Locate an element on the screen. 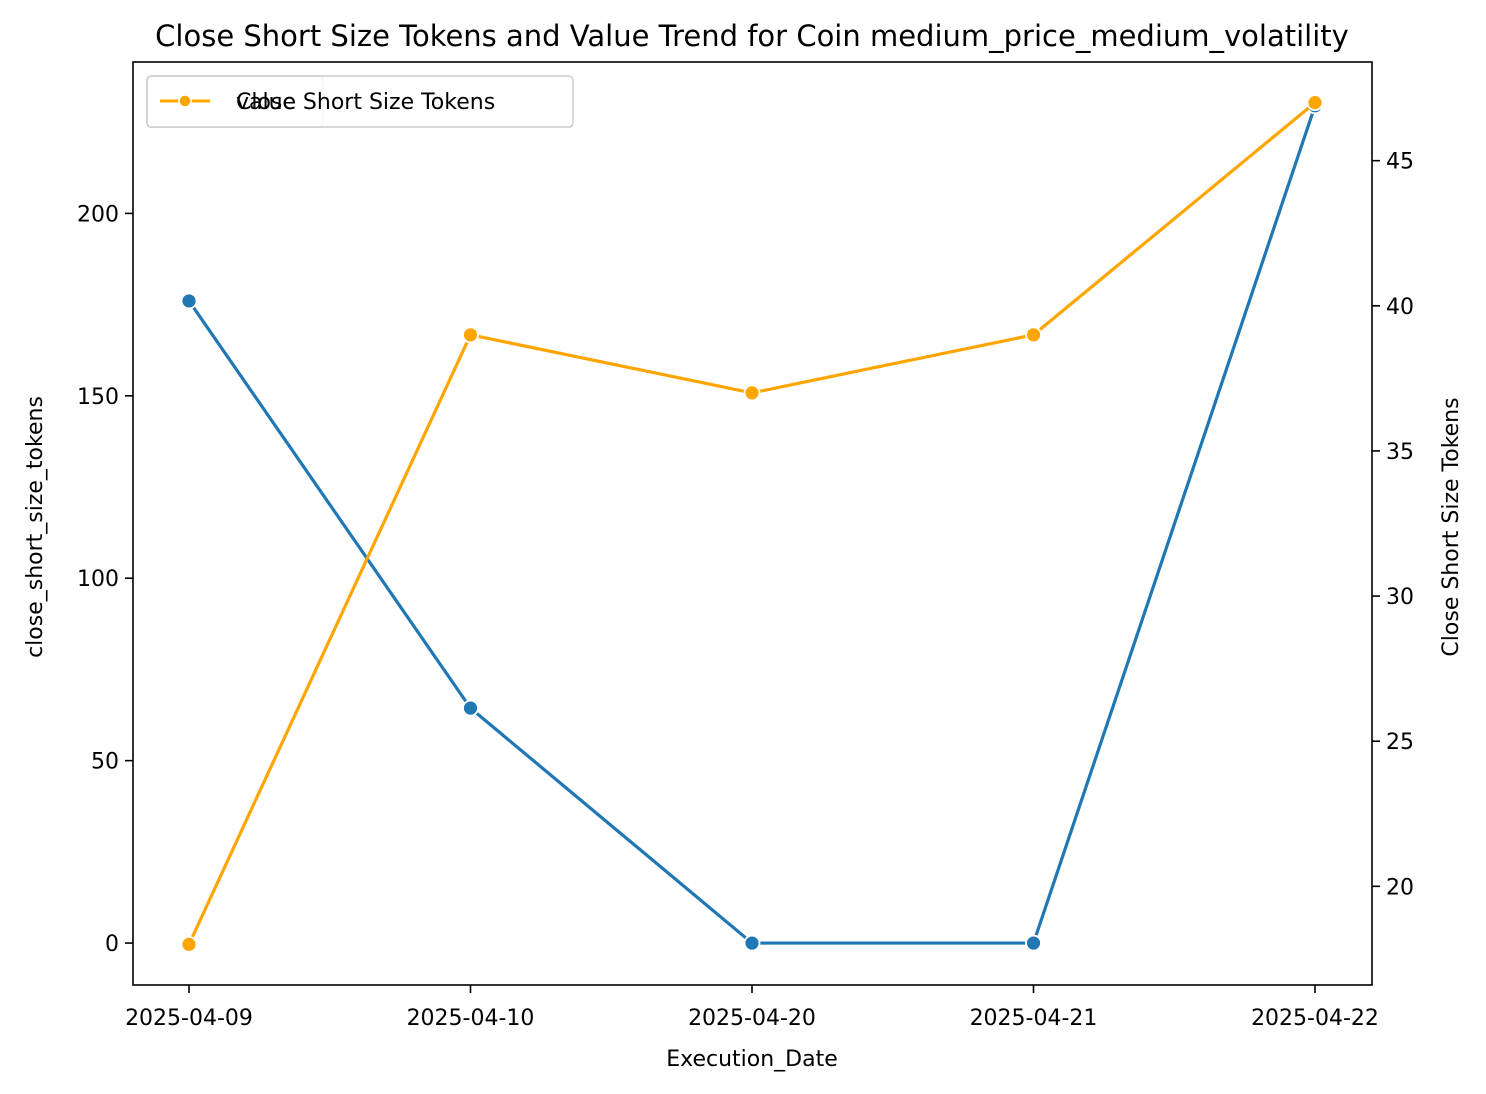 This screenshot has width=1486, height=1094. x-tick-label: 2025-04-10 is located at coordinates (471, 1018).